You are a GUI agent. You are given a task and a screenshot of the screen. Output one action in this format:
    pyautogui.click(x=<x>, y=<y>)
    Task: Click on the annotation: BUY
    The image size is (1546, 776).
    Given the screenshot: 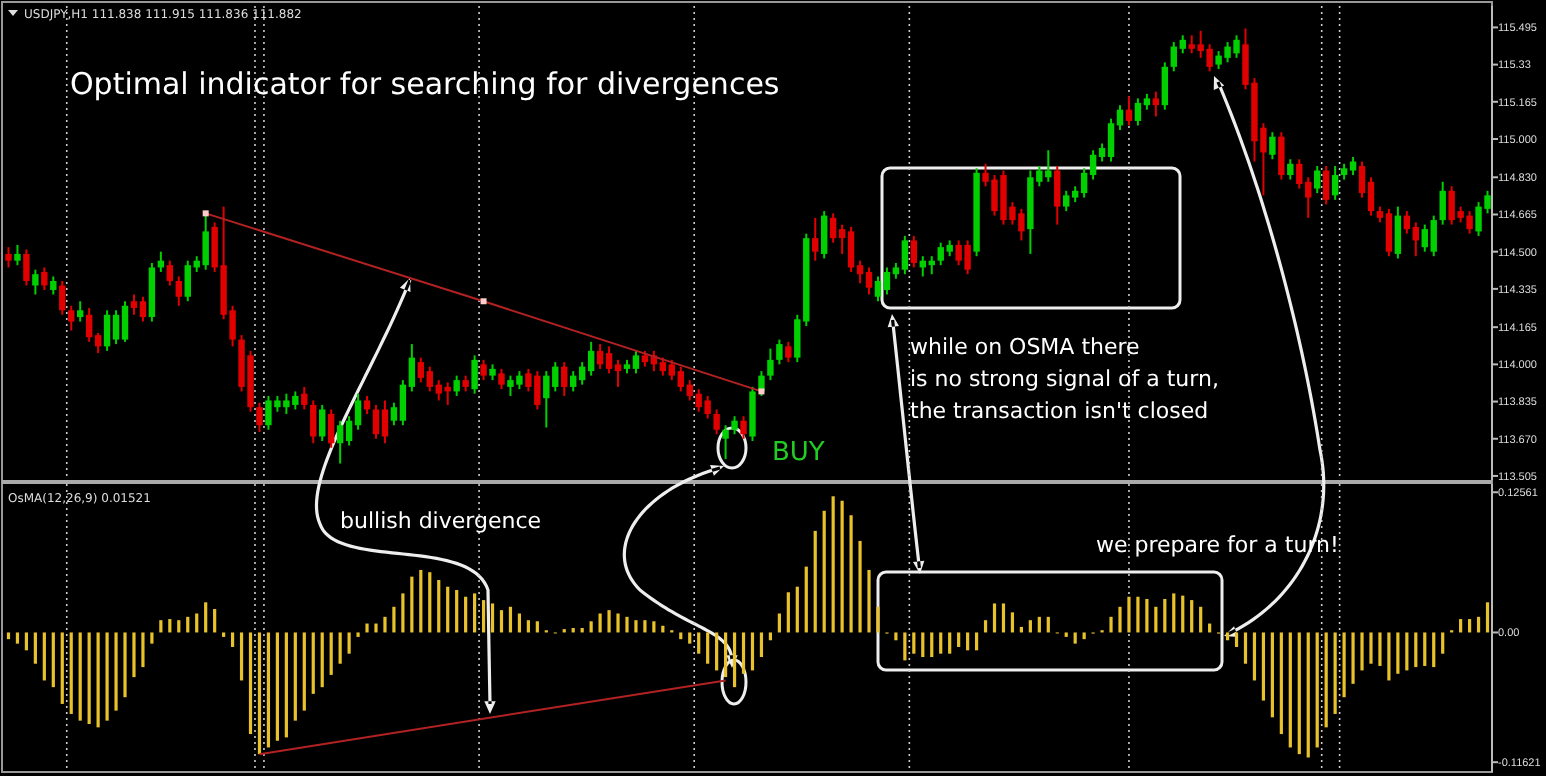 What is the action you would take?
    pyautogui.click(x=798, y=453)
    